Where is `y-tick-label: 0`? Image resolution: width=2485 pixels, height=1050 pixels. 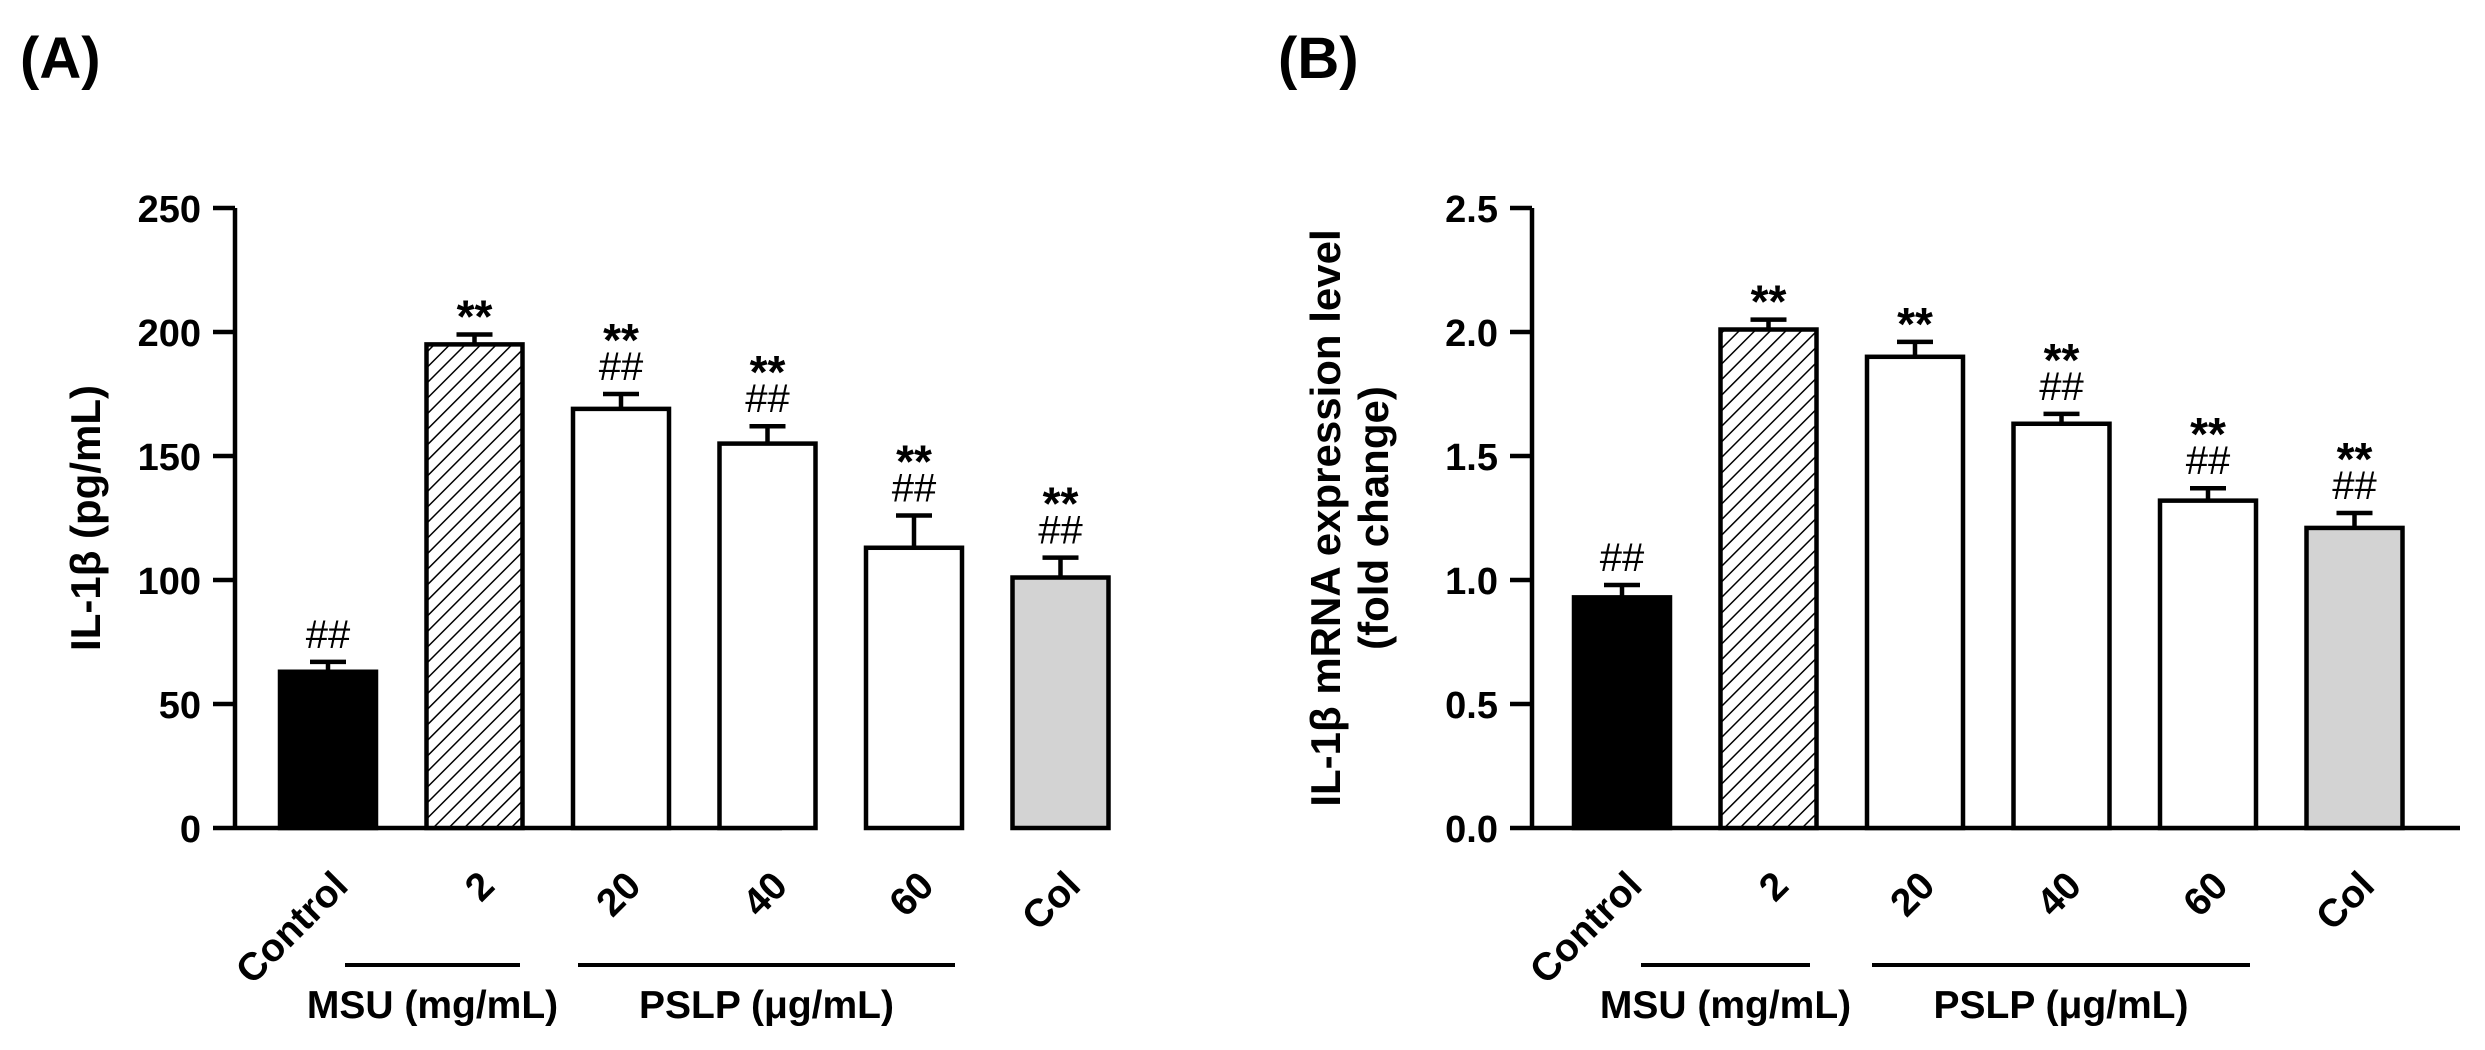
y-tick-label: 0 is located at coordinates (190, 830).